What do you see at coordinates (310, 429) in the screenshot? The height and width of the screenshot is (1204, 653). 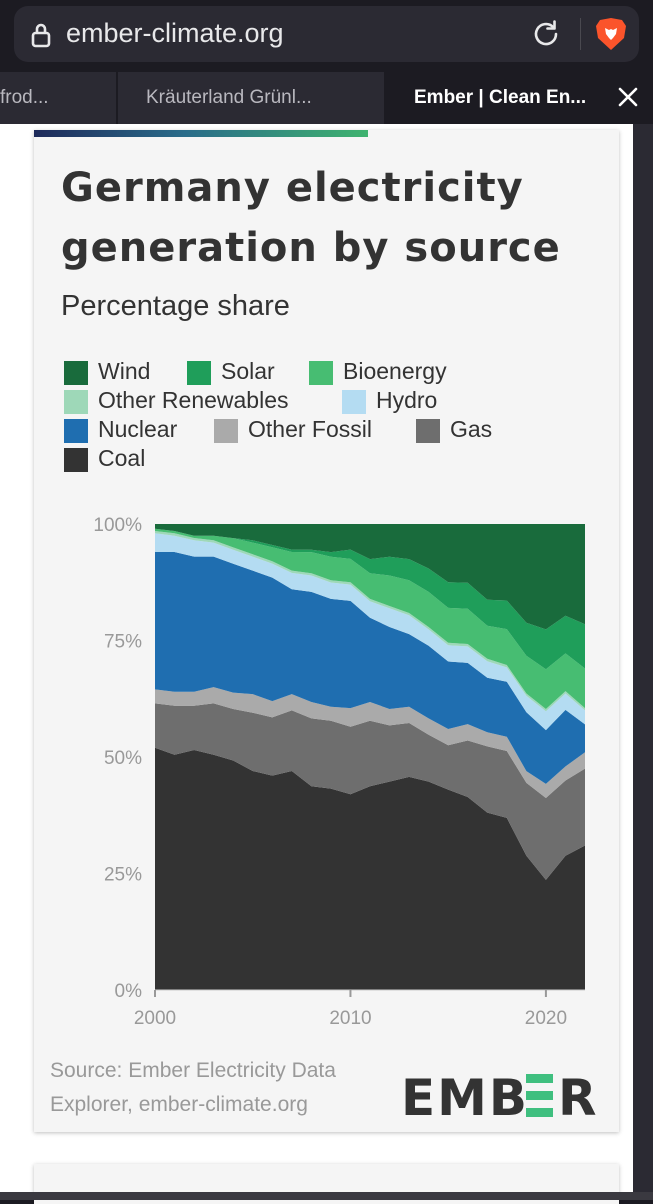 I see `legend-label: Other Fossil` at bounding box center [310, 429].